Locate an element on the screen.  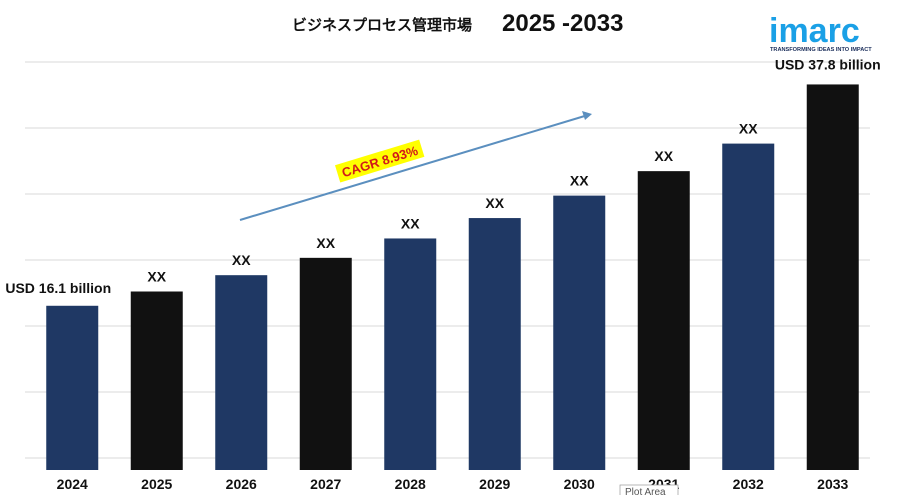
x-tick-2026: 2026 is located at coordinates (241, 484).